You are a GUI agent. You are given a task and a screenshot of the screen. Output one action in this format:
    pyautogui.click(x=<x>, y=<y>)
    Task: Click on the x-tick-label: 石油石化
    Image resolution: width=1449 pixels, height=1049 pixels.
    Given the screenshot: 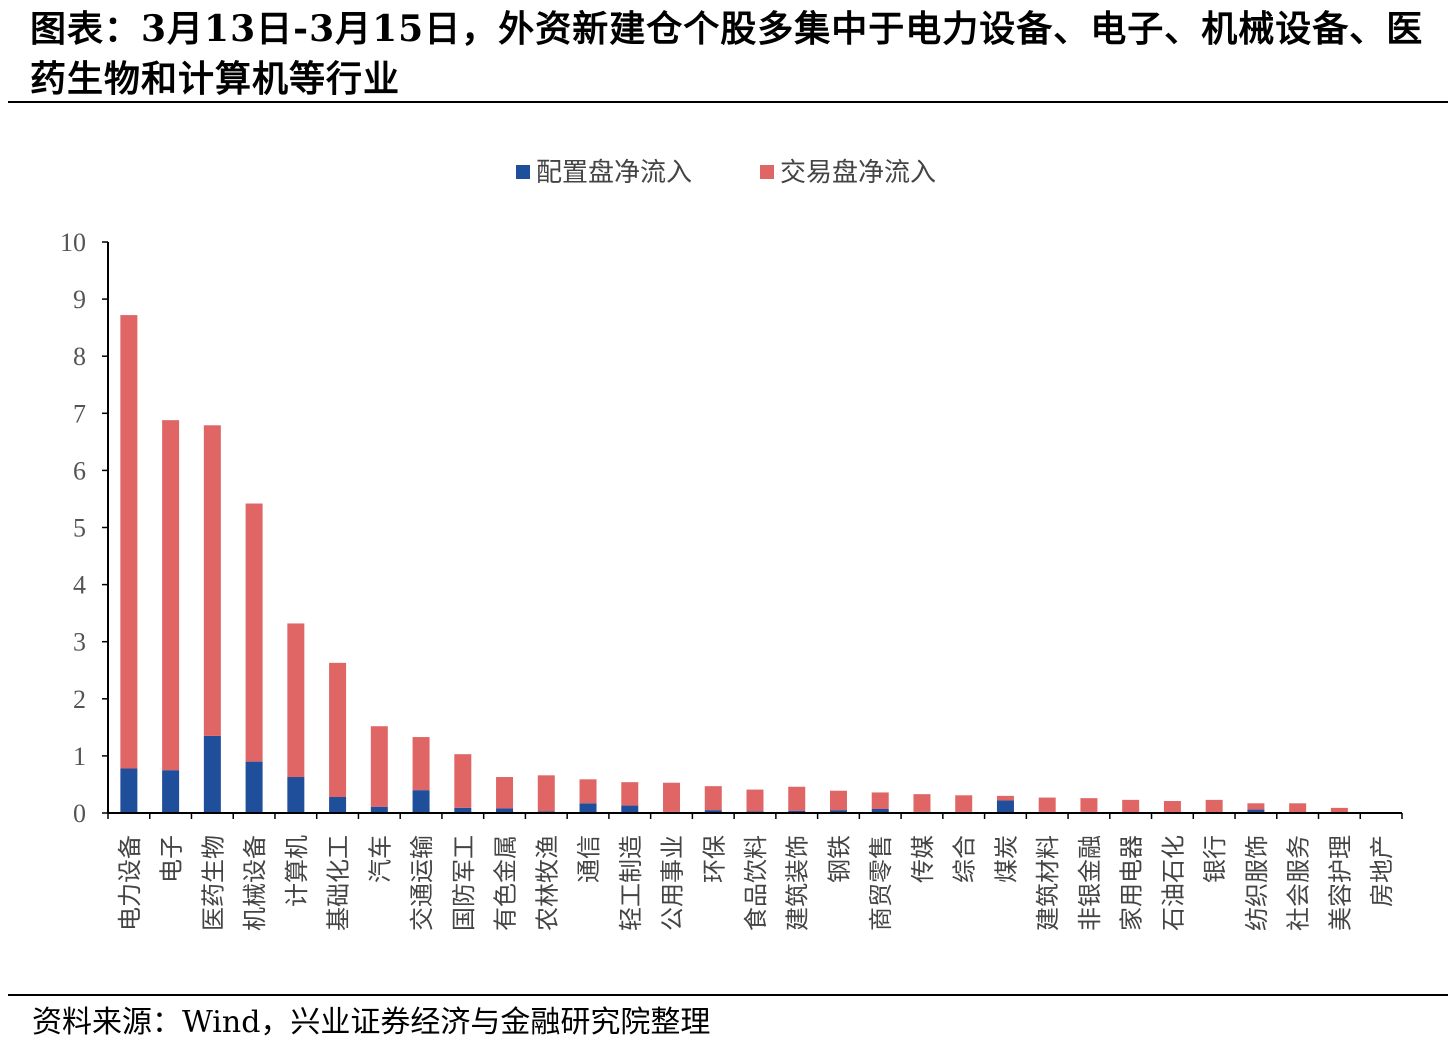 What is the action you would take?
    pyautogui.click(x=1173, y=883)
    